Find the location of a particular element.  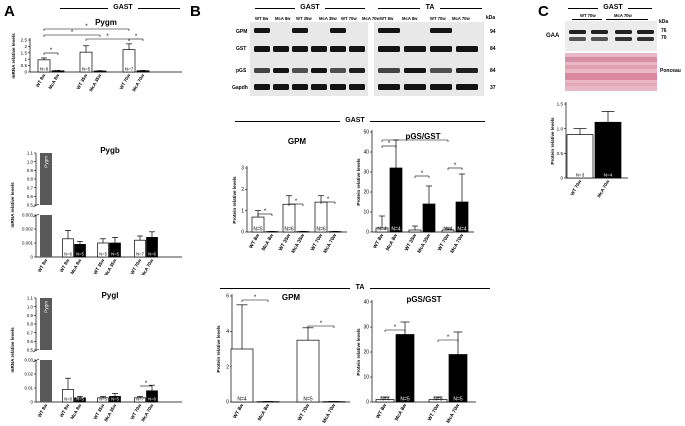

section-label-a: GAST is located at coordinates (123, 7).